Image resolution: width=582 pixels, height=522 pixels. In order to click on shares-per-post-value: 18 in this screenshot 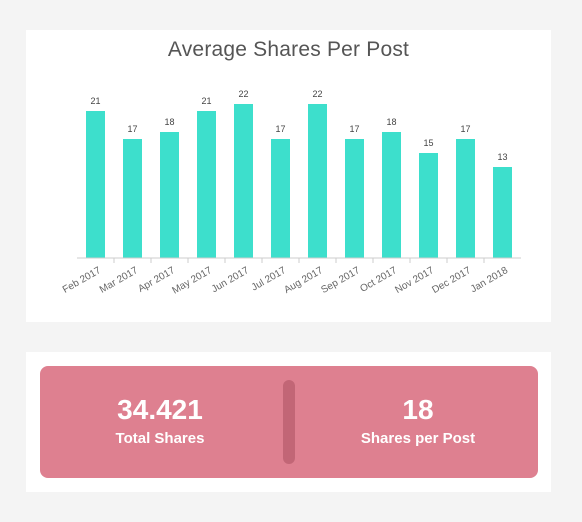, I will do `click(418, 410)`.